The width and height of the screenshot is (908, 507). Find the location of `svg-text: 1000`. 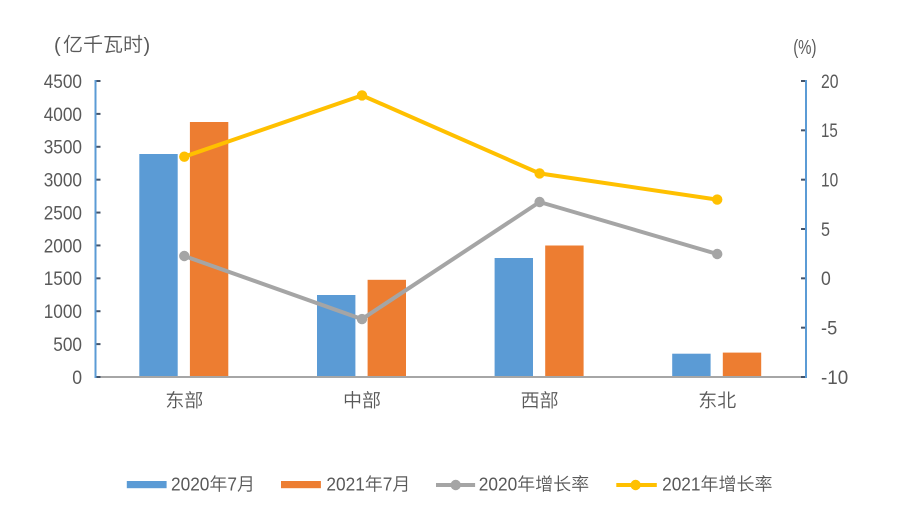

svg-text: 1000 is located at coordinates (63, 312).